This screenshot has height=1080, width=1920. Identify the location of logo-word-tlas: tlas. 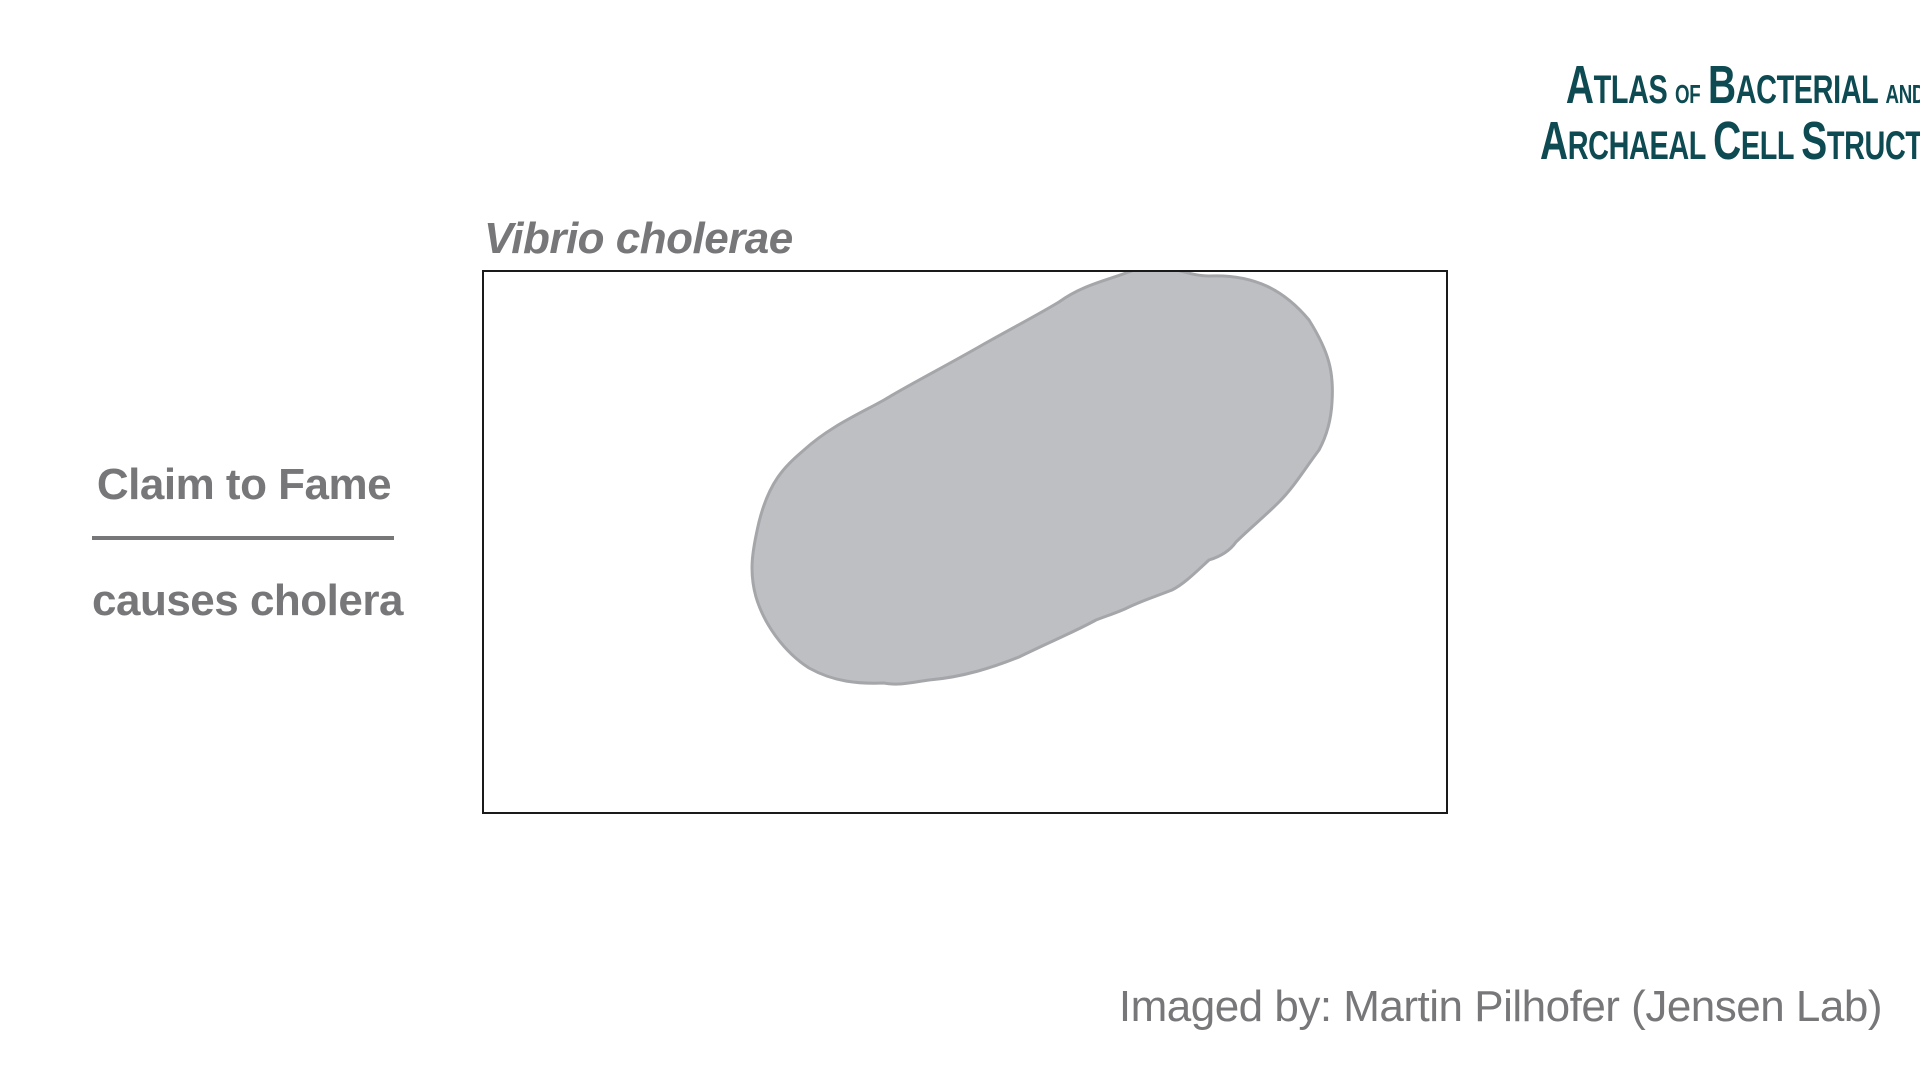
(1631, 90).